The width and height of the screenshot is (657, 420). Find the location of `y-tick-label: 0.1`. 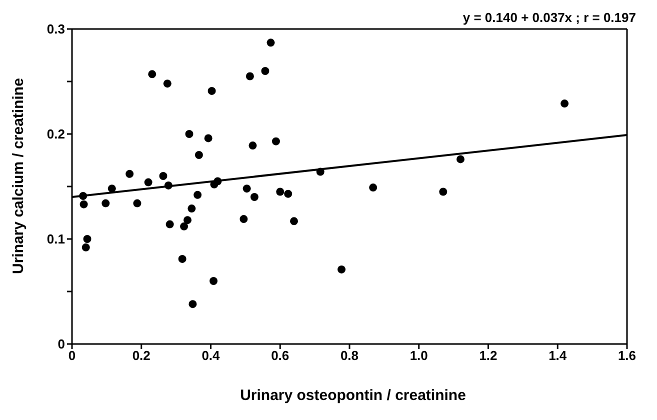

y-tick-label: 0.1 is located at coordinates (55, 239).